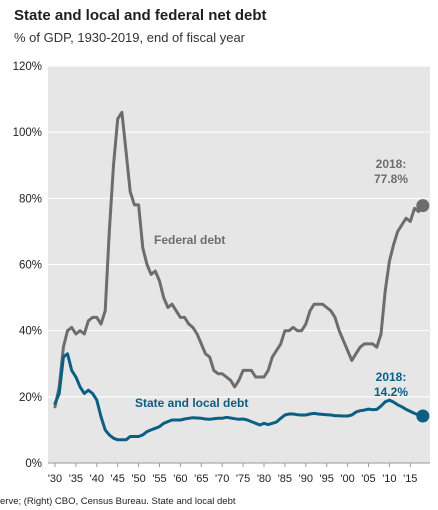  Describe the element at coordinates (118, 479) in the screenshot. I see `x-tick-label: '45` at that location.